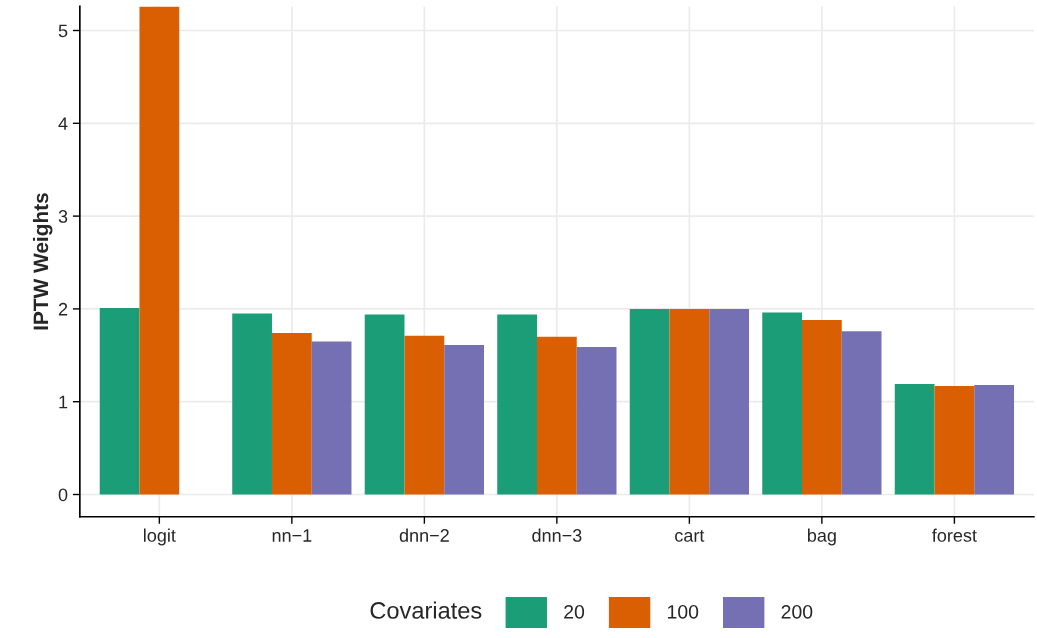 Image resolution: width=1037 pixels, height=638 pixels. I want to click on y-axis-title: IPTW Weights, so click(42, 261).